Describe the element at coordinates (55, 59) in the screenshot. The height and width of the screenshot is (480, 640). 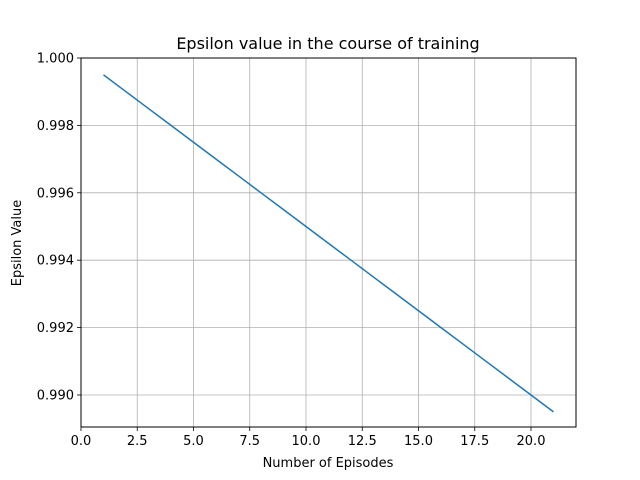
I see `y-tick-label: 1.000` at that location.